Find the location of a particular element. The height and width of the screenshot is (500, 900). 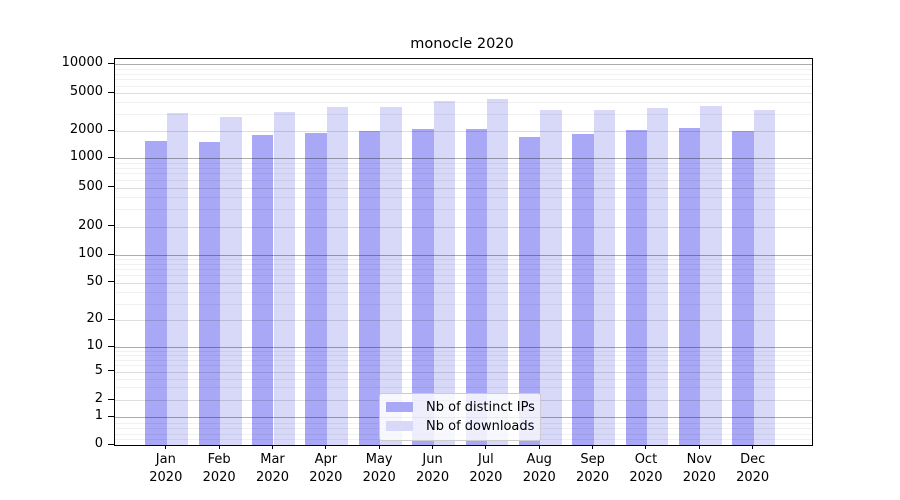

x-tick-month: Dec is located at coordinates (753, 459).